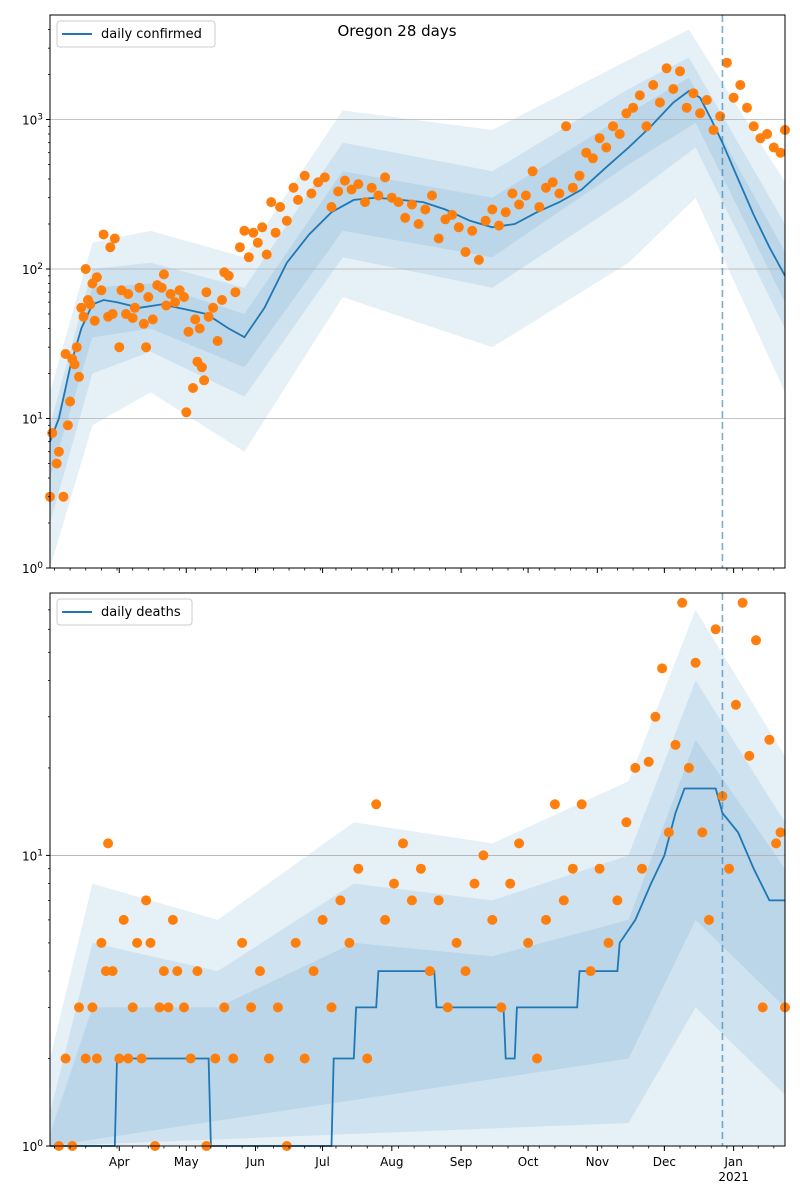 Image resolution: width=800 pixels, height=1204 pixels. I want to click on confirmed-y-tick-label: 101, so click(32, 418).